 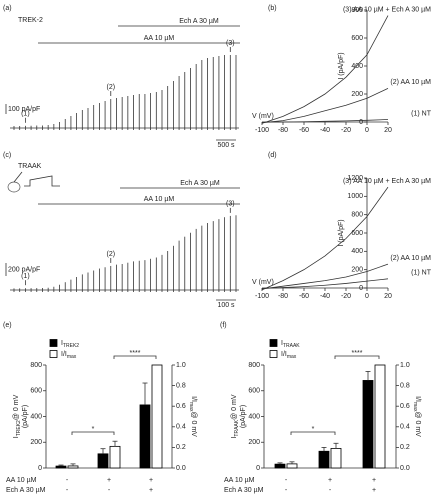 What do you see at coordinates (357, 66) in the screenshot?
I see `y-tick-label: 400` at bounding box center [357, 66].